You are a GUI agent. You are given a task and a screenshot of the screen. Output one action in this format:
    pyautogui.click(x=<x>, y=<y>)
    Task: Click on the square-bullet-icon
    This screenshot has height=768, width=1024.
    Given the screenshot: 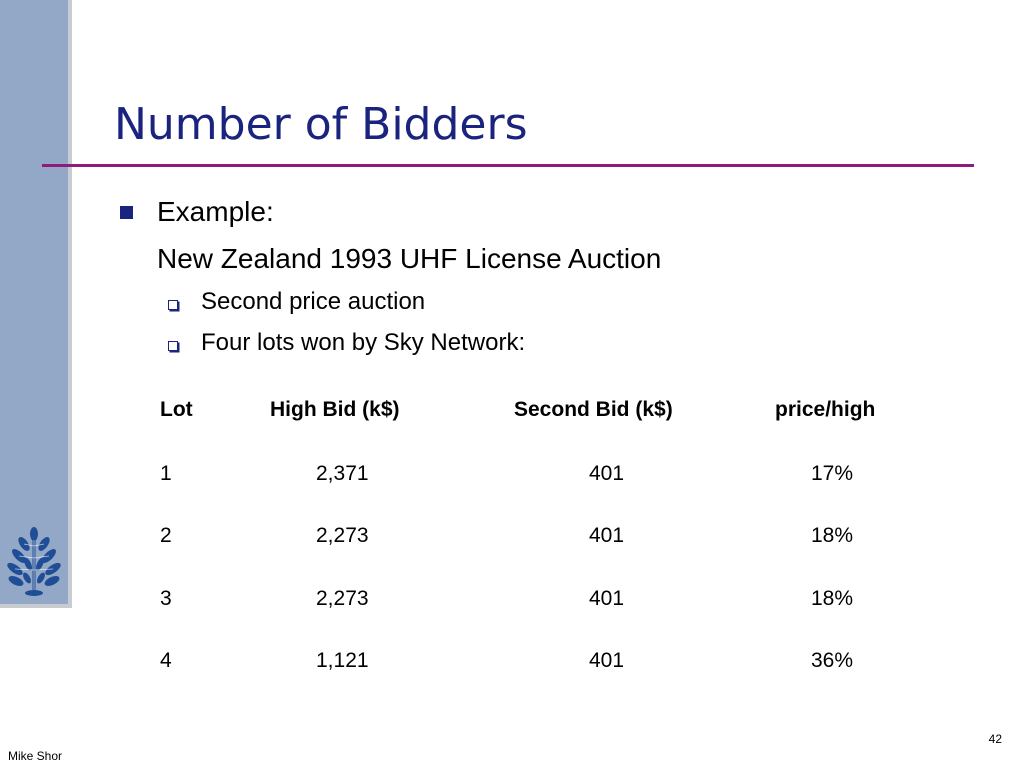 What is the action you would take?
    pyautogui.click(x=126, y=212)
    